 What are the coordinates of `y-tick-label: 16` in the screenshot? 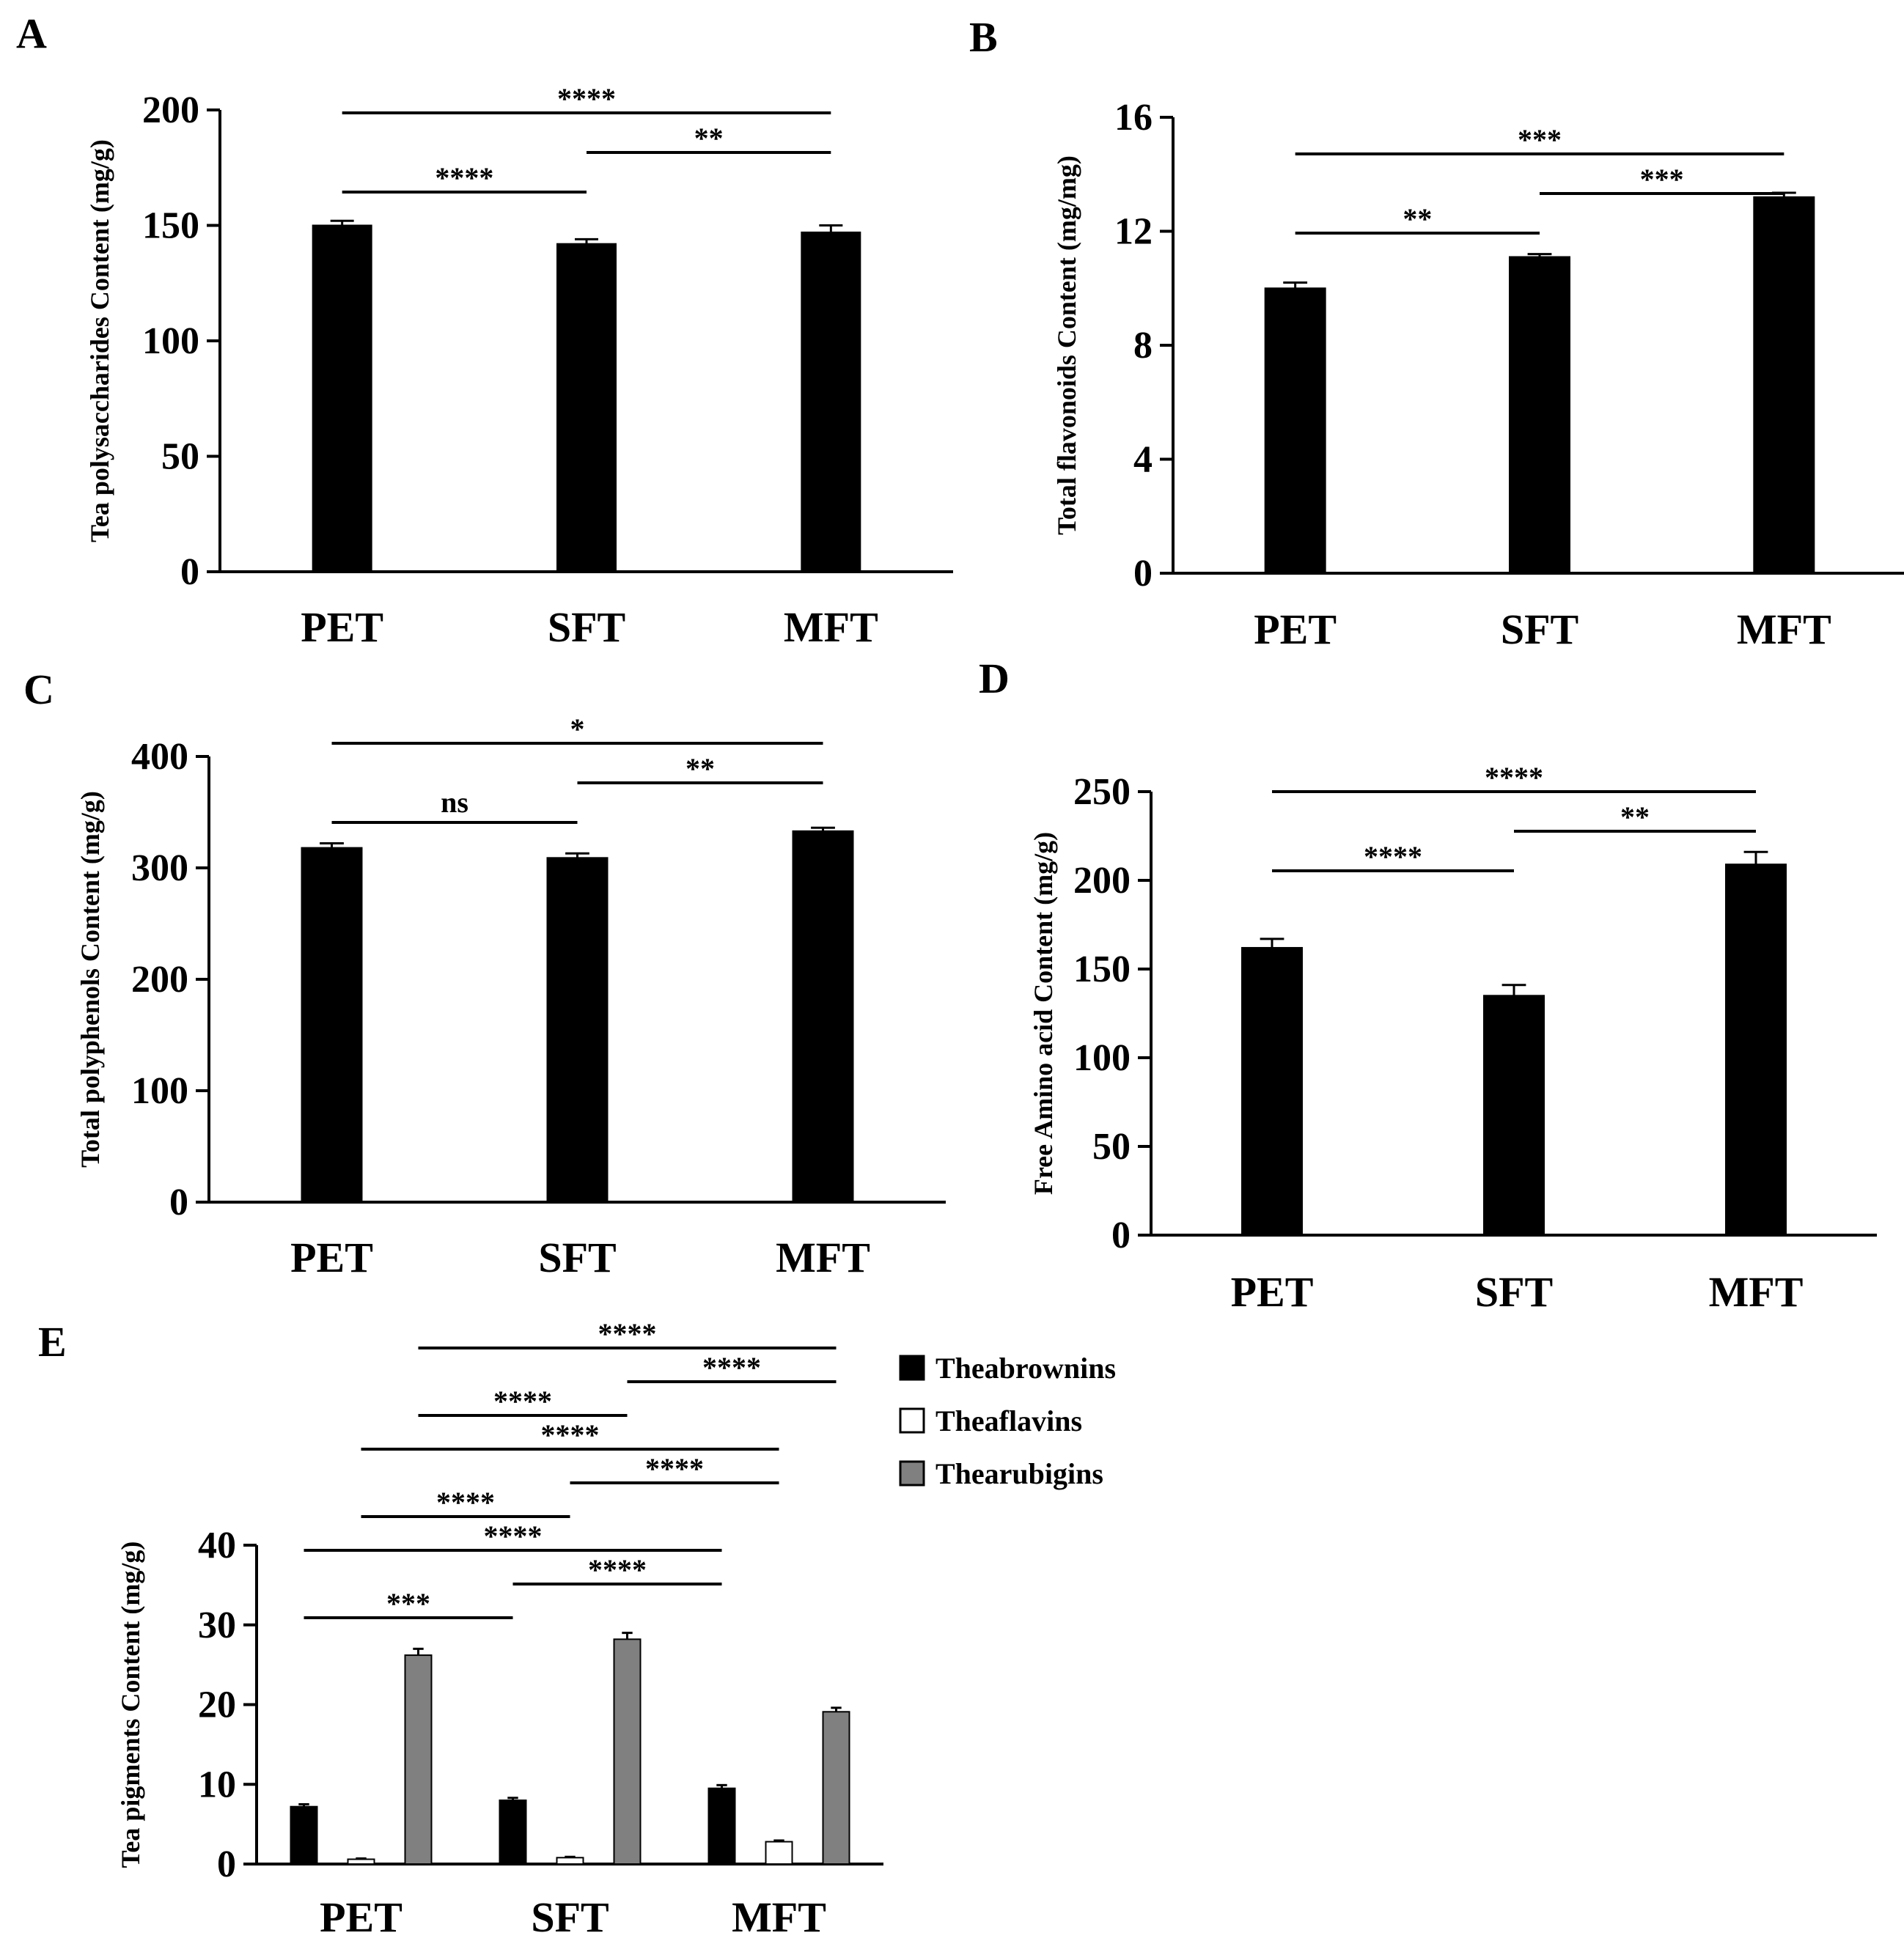 It's located at (1133, 118).